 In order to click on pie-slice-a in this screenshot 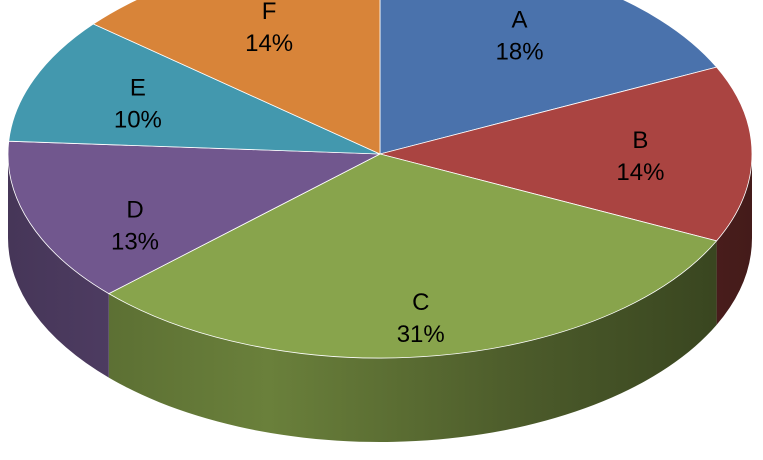, I will do `click(548, 77)`.